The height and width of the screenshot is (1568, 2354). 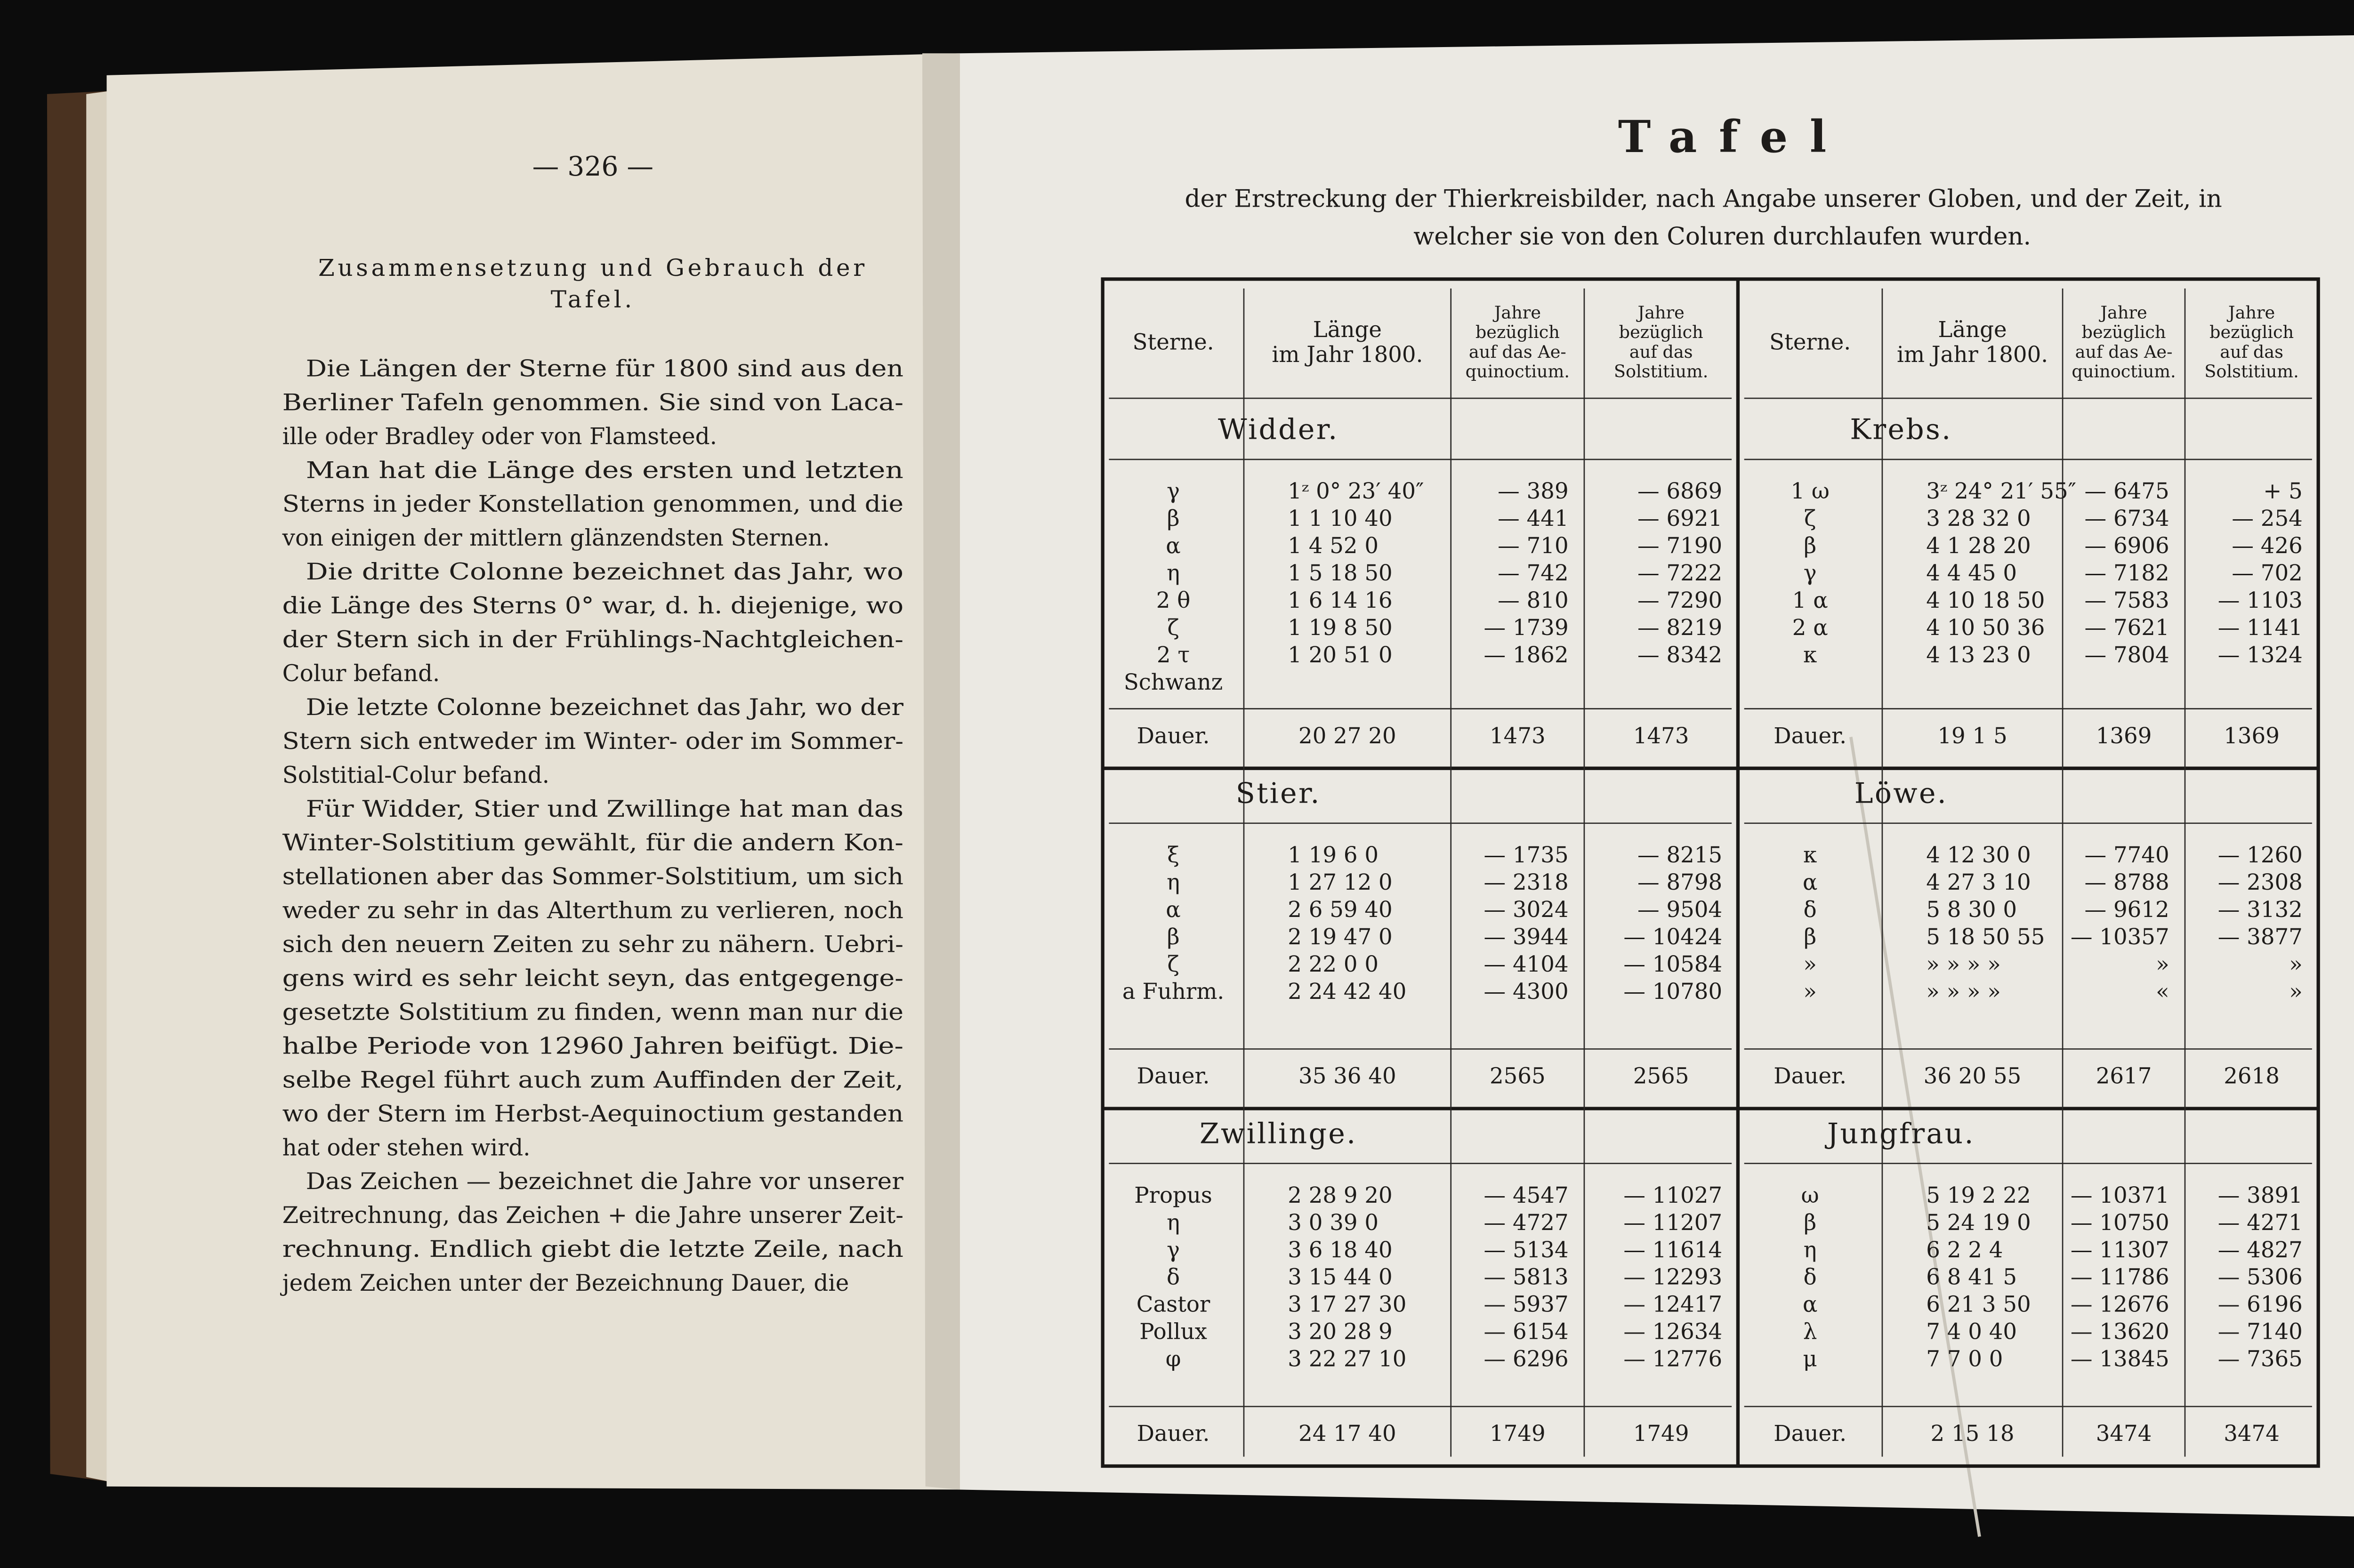 I want to click on star-name: λ, so click(x=1810, y=1331).